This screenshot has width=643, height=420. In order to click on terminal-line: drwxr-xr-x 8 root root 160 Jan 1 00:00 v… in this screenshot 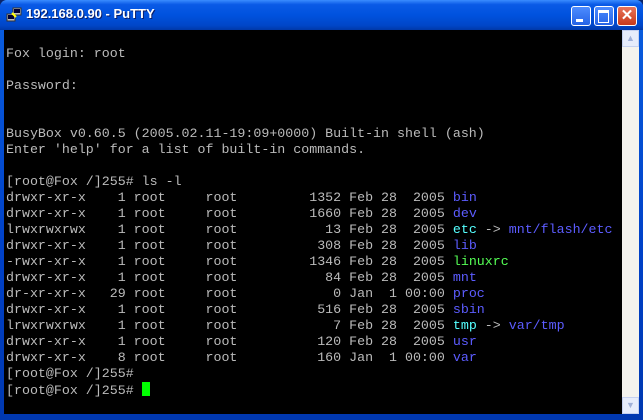, I will do `click(309, 358)`.